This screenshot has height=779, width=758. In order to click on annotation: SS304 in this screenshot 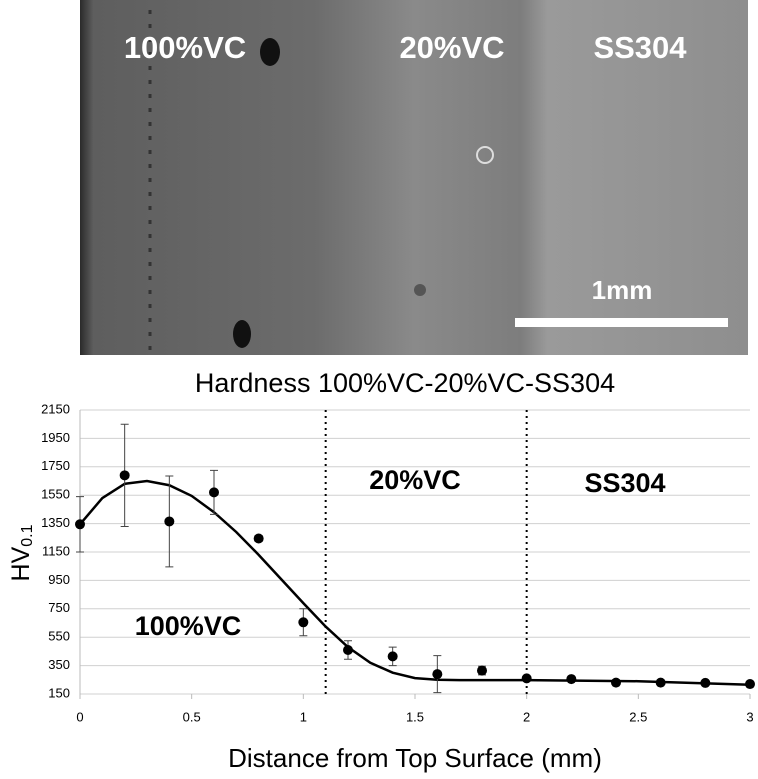, I will do `click(624, 483)`.